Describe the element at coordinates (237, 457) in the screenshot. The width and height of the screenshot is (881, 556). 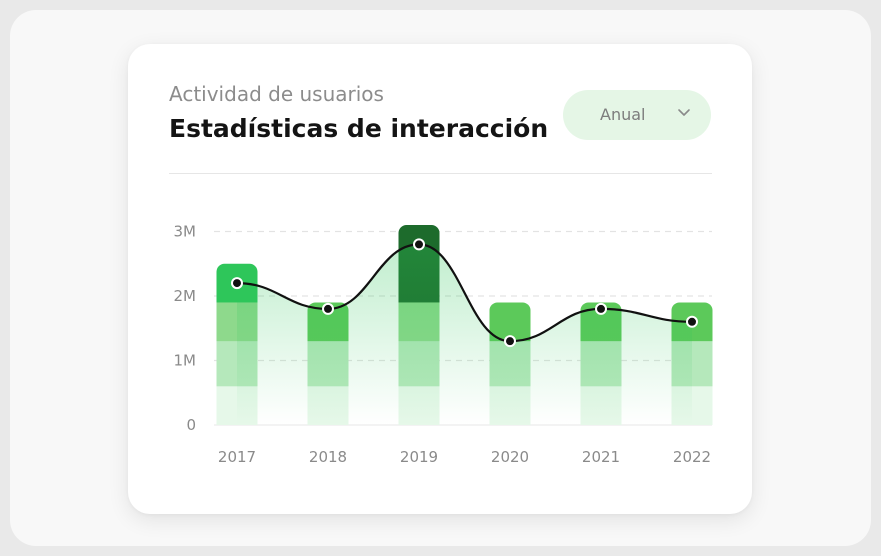
I see `x-tick-label: 2017` at that location.